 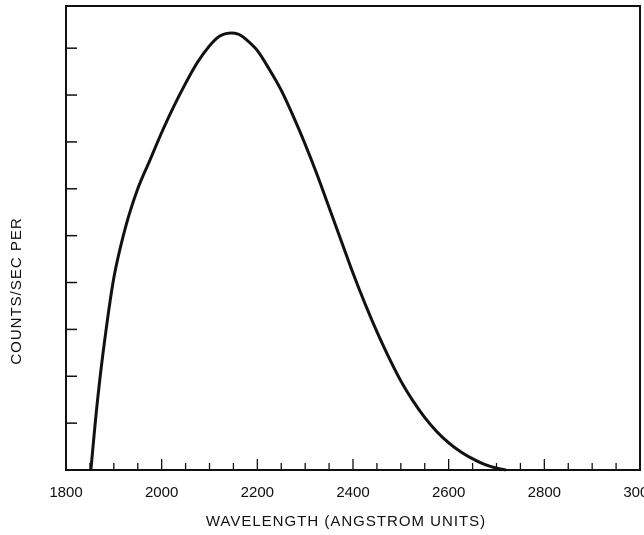 I want to click on x-tick-label: 2800, so click(x=544, y=492).